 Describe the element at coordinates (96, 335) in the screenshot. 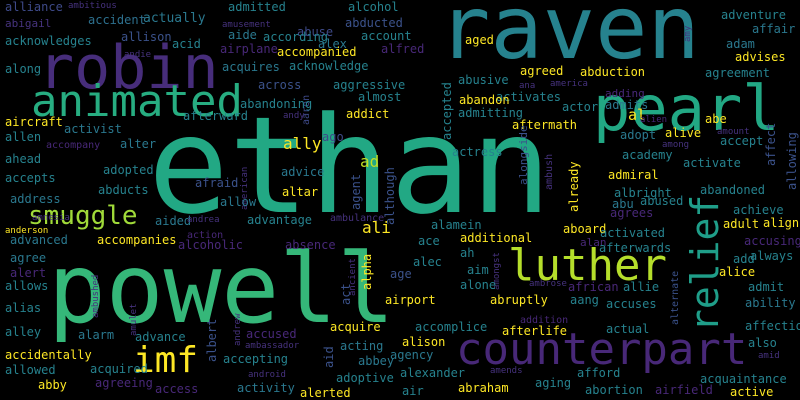

I see `cloud-word: alarm` at that location.